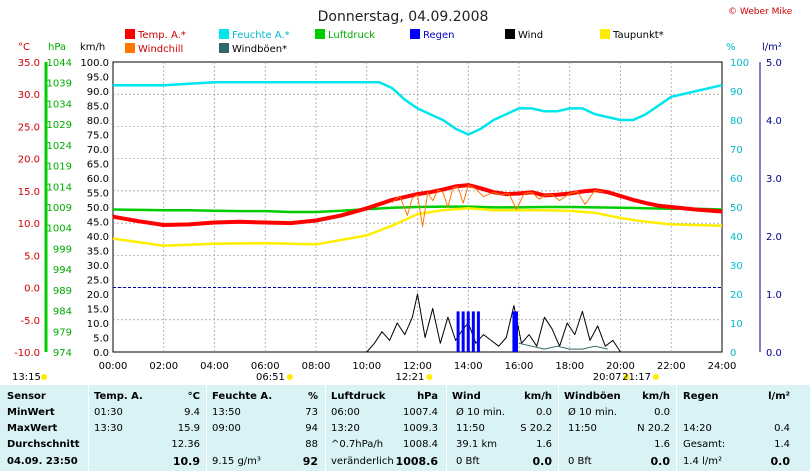 The image size is (810, 471). What do you see at coordinates (736, 324) in the screenshot?
I see `hum-tick-label: 10` at bounding box center [736, 324].